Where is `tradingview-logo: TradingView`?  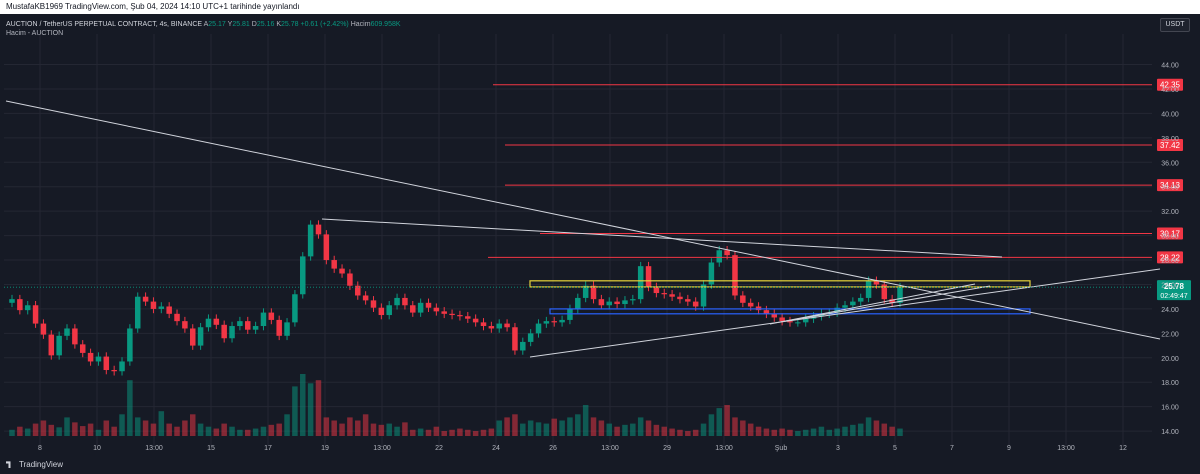 tradingview-logo: TradingView is located at coordinates (34, 465).